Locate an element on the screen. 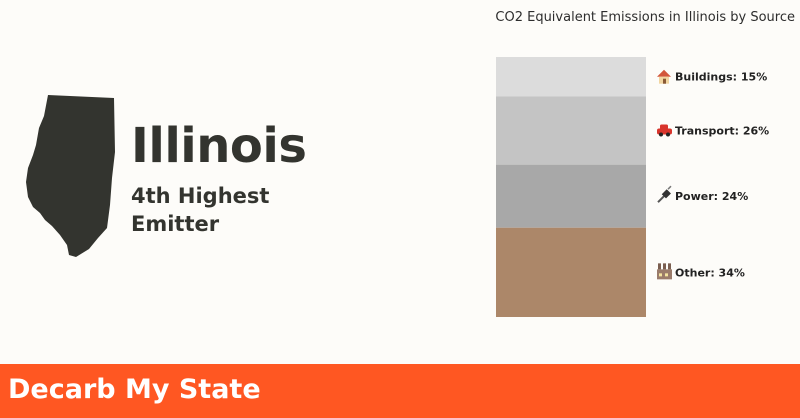 Image resolution: width=800 pixels, height=418 pixels. segment-label-other: Other: 34% is located at coordinates (710, 272).